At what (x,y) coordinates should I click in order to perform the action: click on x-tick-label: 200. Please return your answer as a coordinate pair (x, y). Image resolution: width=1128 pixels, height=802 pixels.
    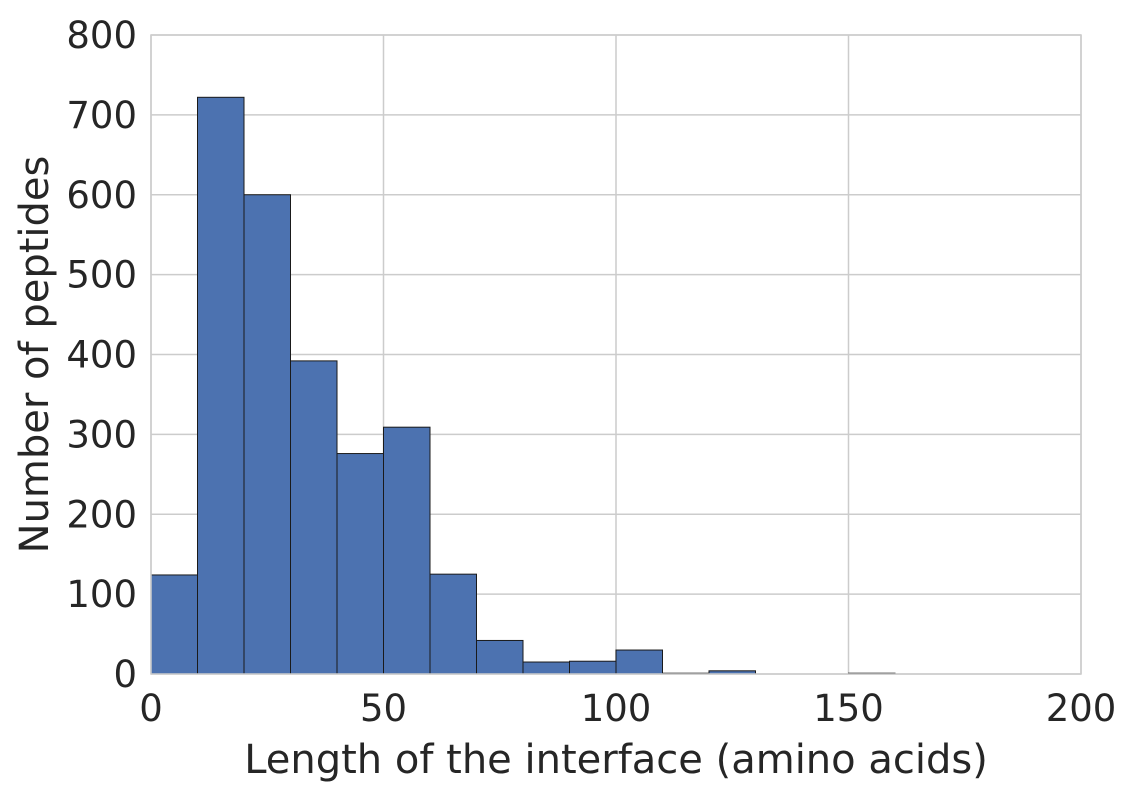
    Looking at the image, I should click on (1081, 708).